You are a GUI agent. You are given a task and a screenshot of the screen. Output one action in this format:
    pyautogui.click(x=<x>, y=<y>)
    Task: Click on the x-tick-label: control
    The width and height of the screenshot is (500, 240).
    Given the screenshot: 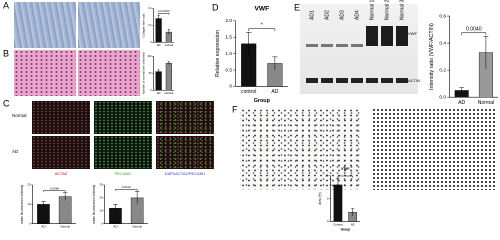 What is the action you would take?
    pyautogui.click(x=248, y=92)
    